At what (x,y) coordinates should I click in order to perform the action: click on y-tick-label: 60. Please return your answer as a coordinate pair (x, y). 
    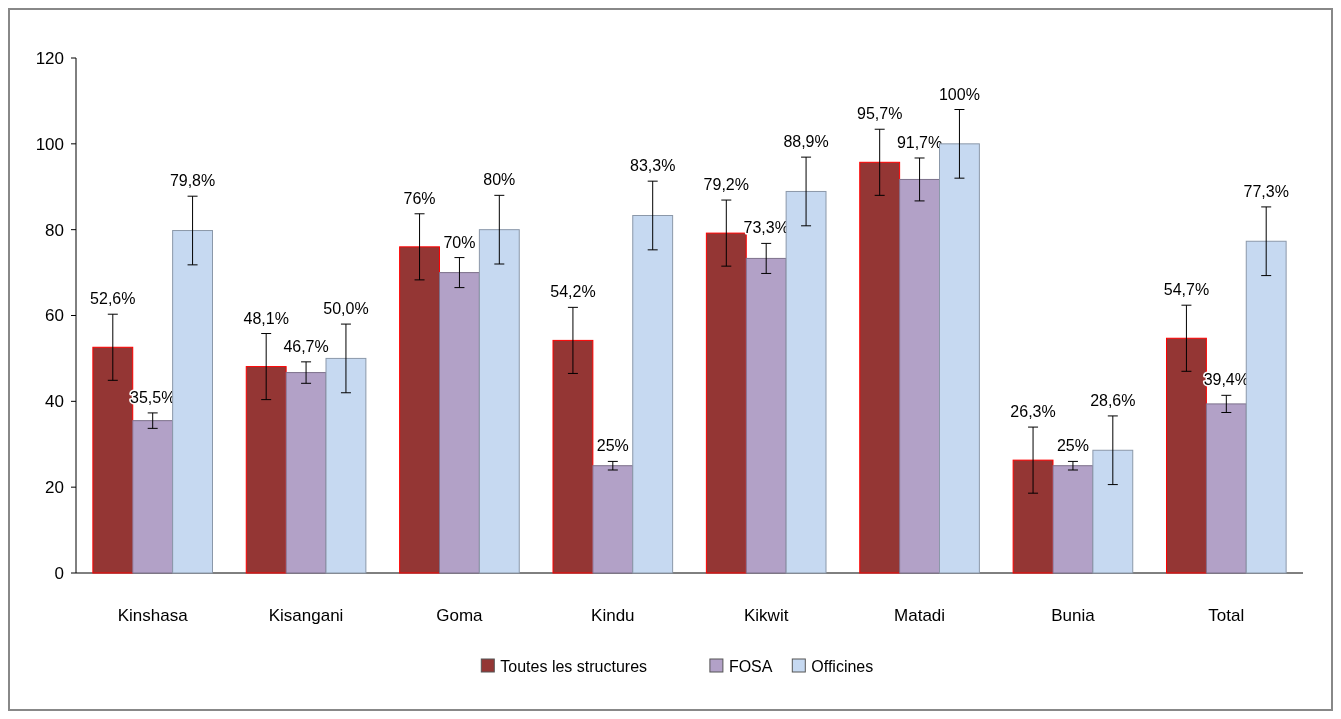
    Looking at the image, I should click on (54, 316).